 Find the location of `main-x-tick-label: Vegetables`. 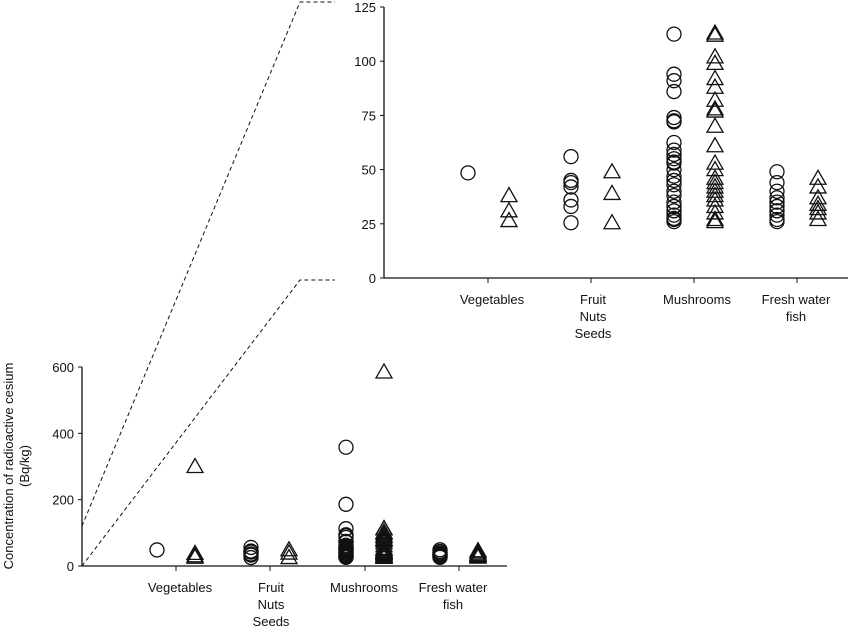

main-x-tick-label: Vegetables is located at coordinates (180, 587).